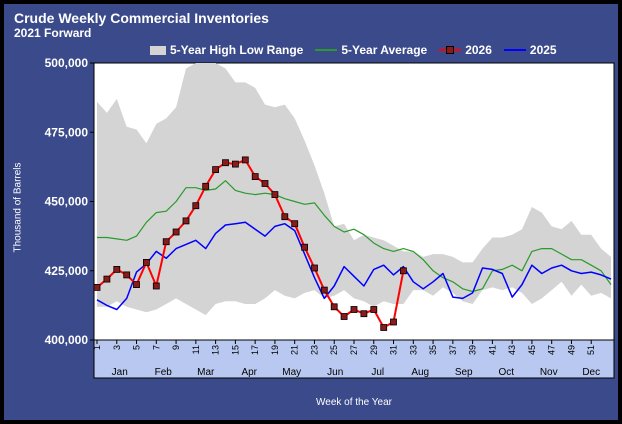 The width and height of the screenshot is (622, 424). I want to click on legend-swatch-2025, so click(514, 50).